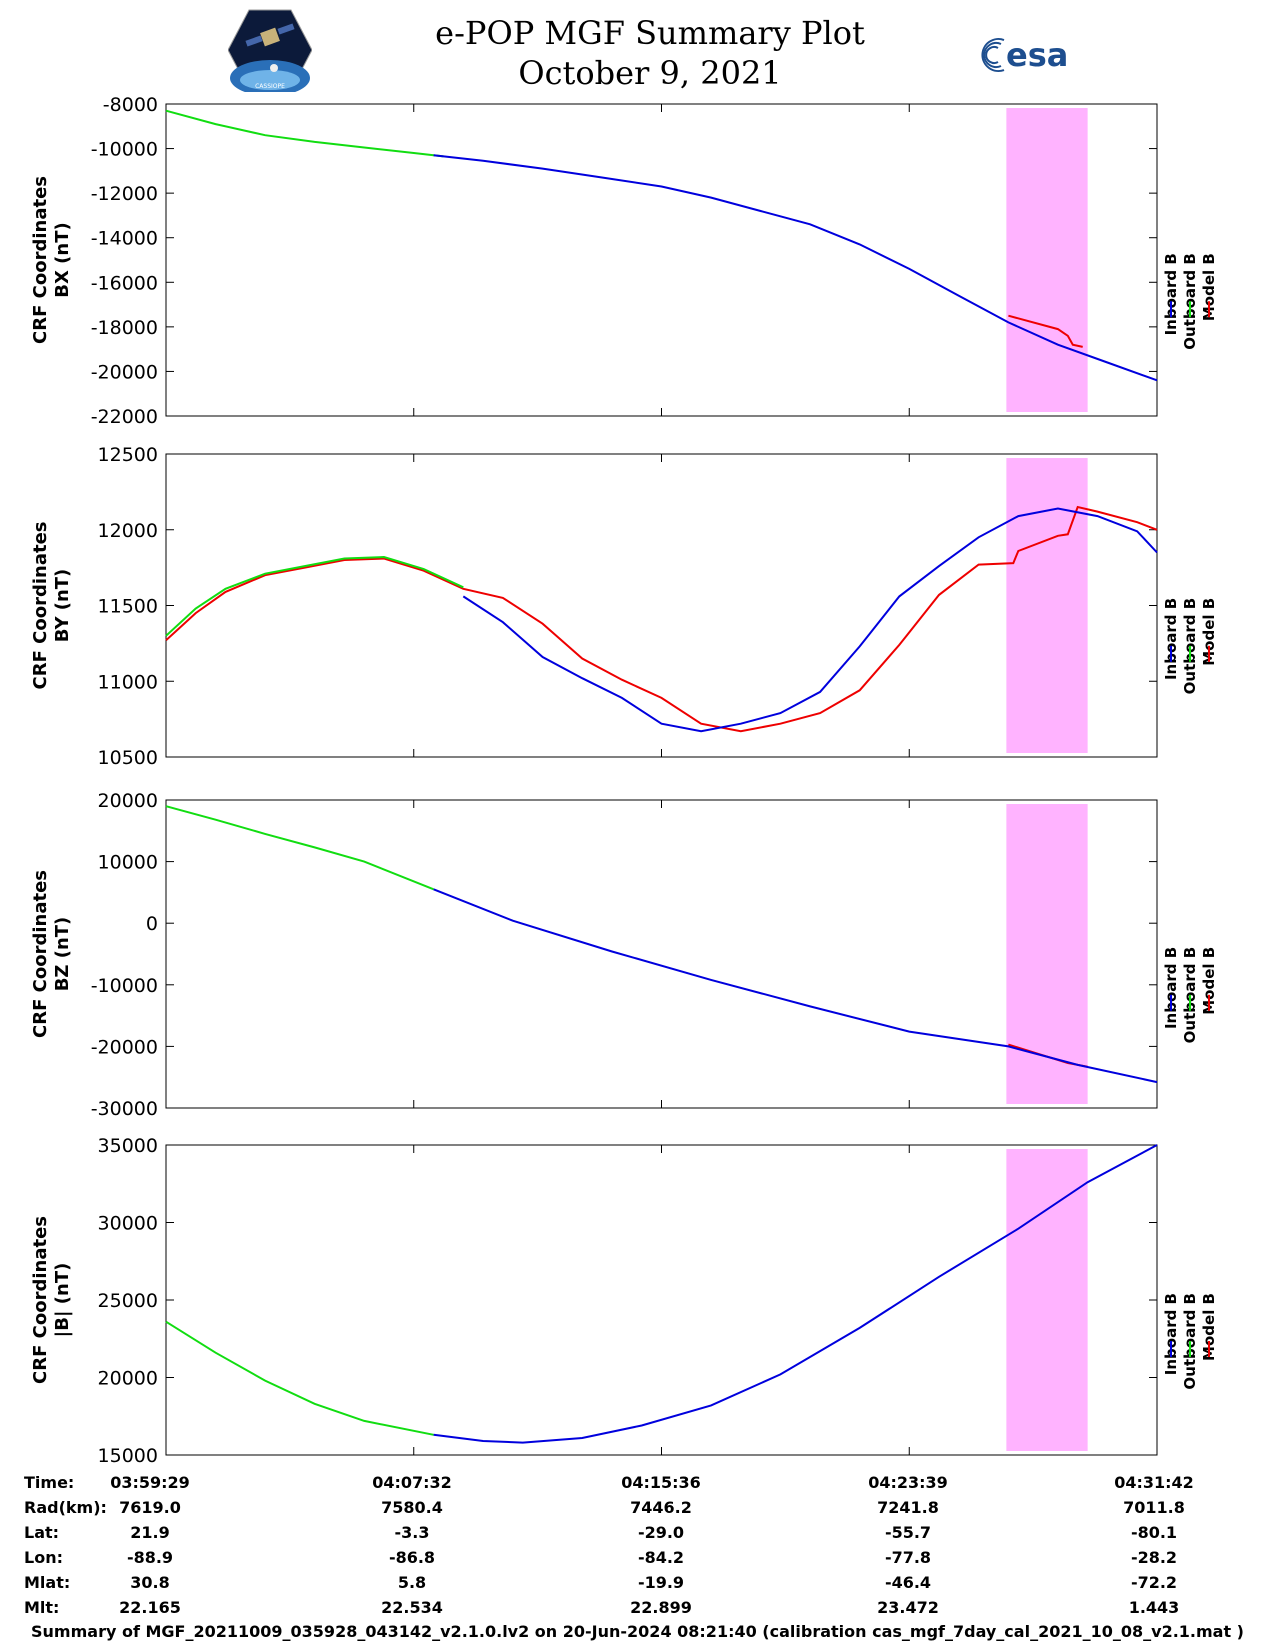 The image size is (1275, 1650). Describe the element at coordinates (62, 259) in the screenshot. I see `y-axis-label-line2: BX (nT)` at that location.